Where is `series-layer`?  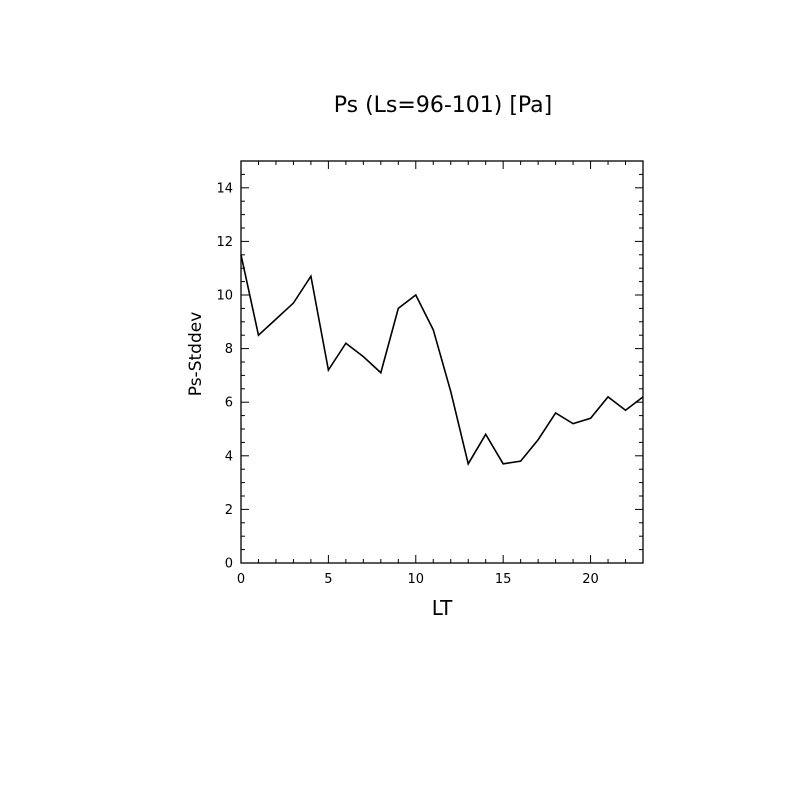 series-layer is located at coordinates (442, 360).